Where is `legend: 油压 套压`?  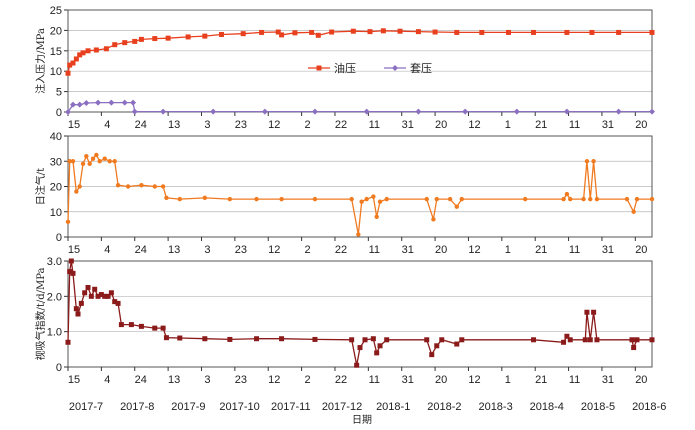
legend: 油压 套压 is located at coordinates (370, 68).